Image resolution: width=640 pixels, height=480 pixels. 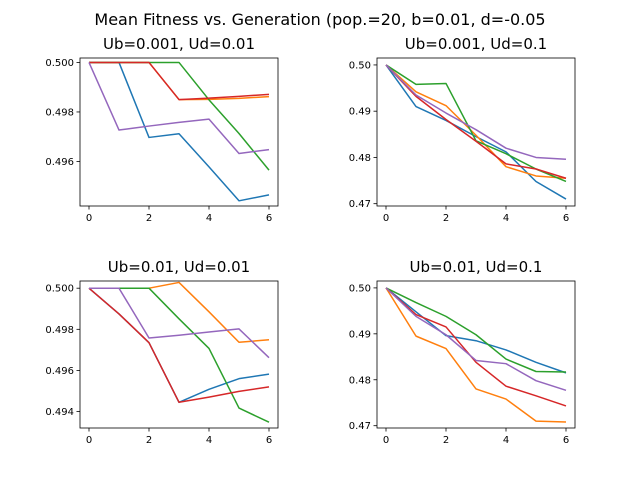 What do you see at coordinates (179, 267) in the screenshot?
I see `subplot-title: Ub=0.01, Ud=0.01` at bounding box center [179, 267].